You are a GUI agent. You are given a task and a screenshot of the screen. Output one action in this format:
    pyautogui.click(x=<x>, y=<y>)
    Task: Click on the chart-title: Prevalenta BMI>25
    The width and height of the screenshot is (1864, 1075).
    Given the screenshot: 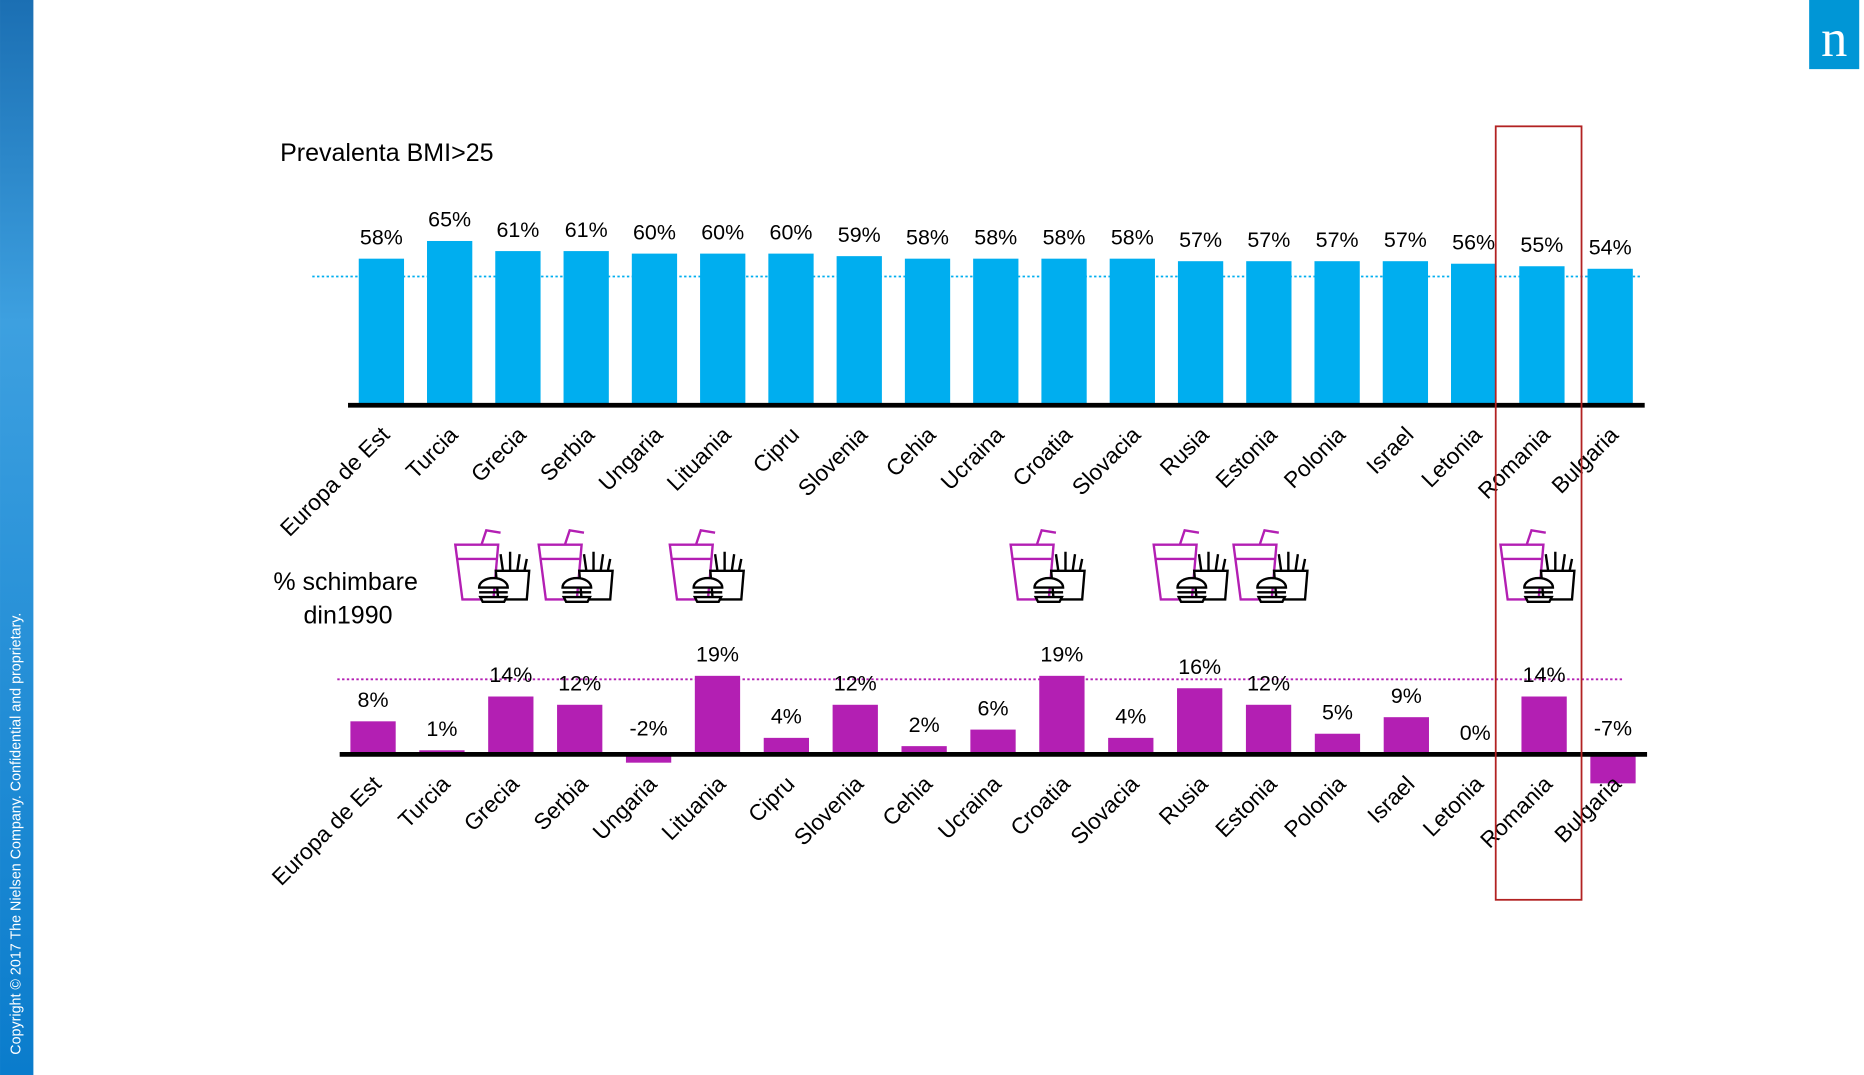 What is the action you would take?
    pyautogui.click(x=386, y=153)
    